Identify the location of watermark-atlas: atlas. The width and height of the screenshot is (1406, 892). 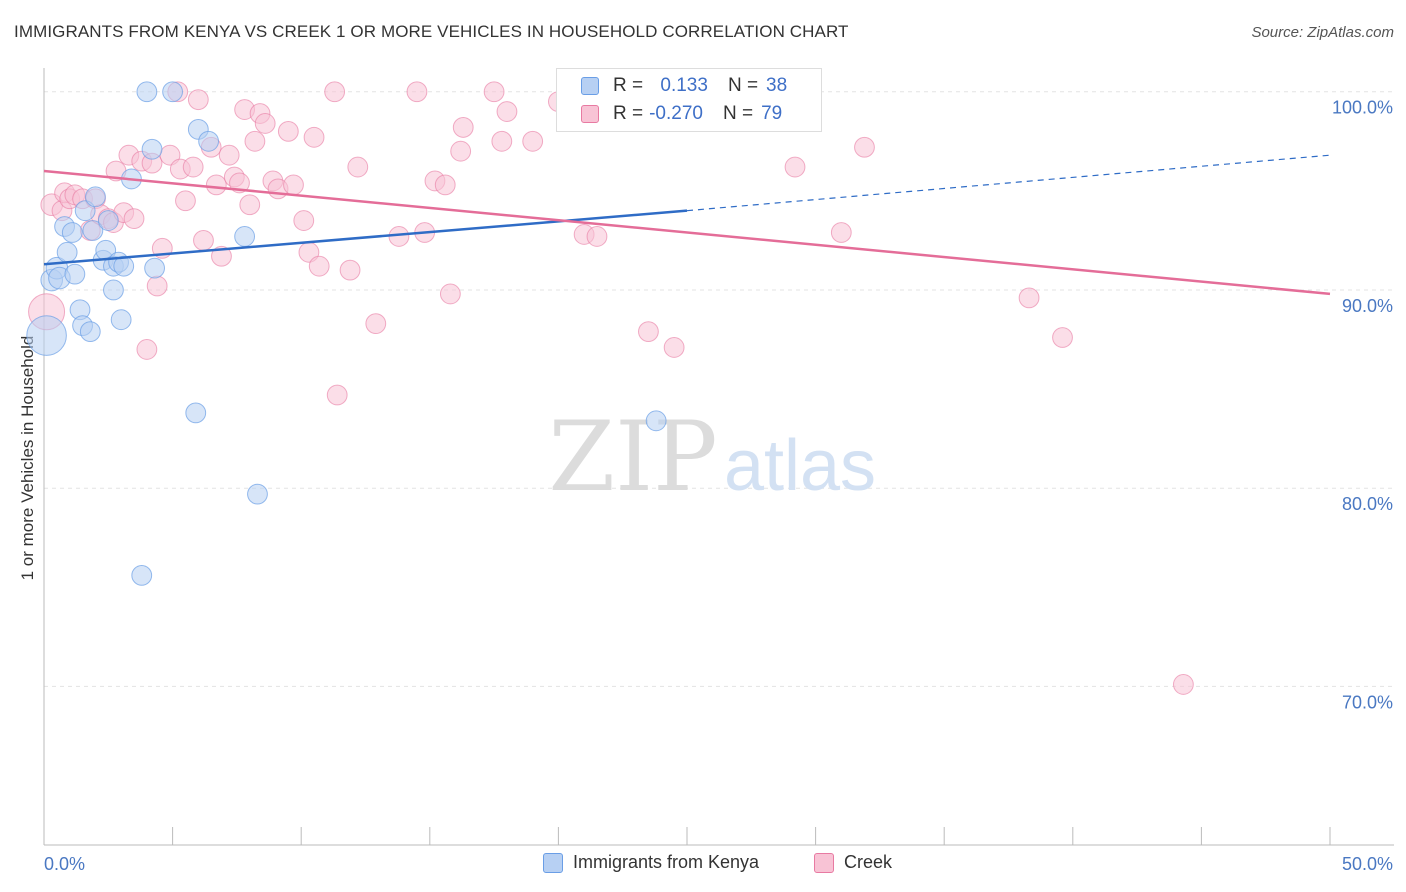
(800, 466).